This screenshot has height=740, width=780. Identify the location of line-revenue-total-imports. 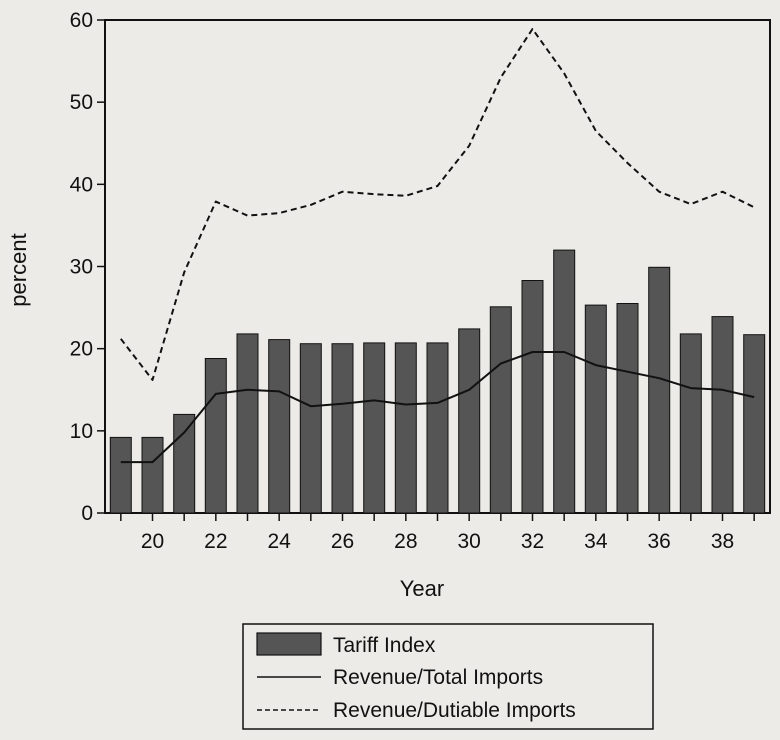
(437, 407).